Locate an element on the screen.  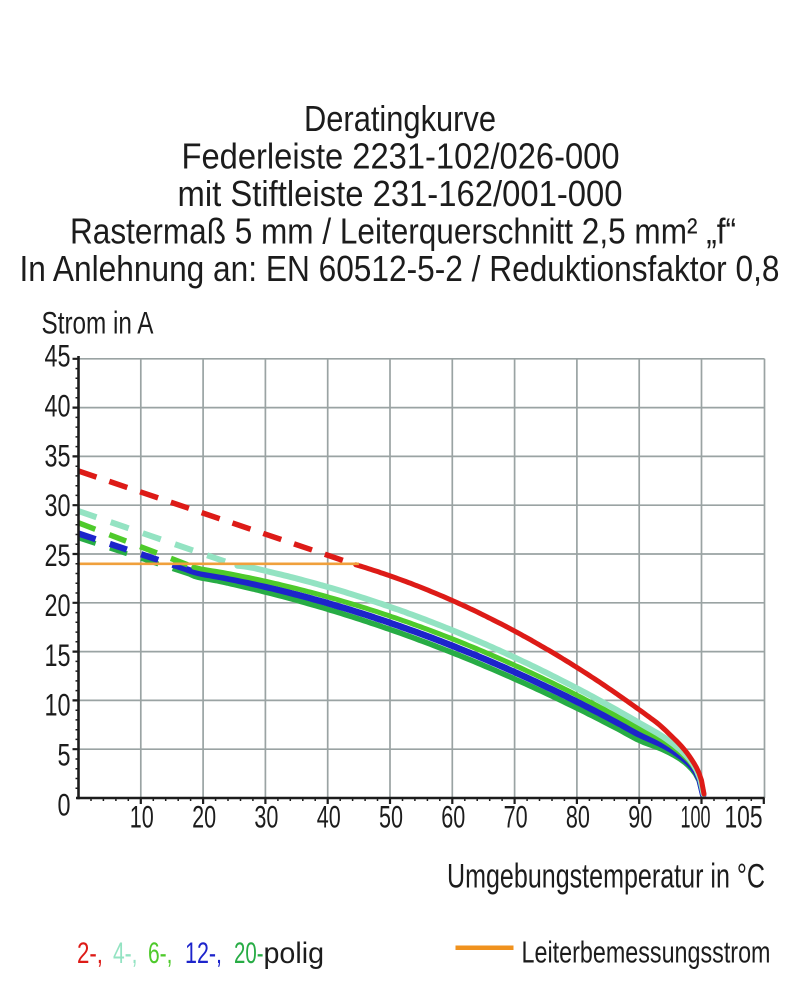
svg-text: Strom in A is located at coordinates (98, 323).